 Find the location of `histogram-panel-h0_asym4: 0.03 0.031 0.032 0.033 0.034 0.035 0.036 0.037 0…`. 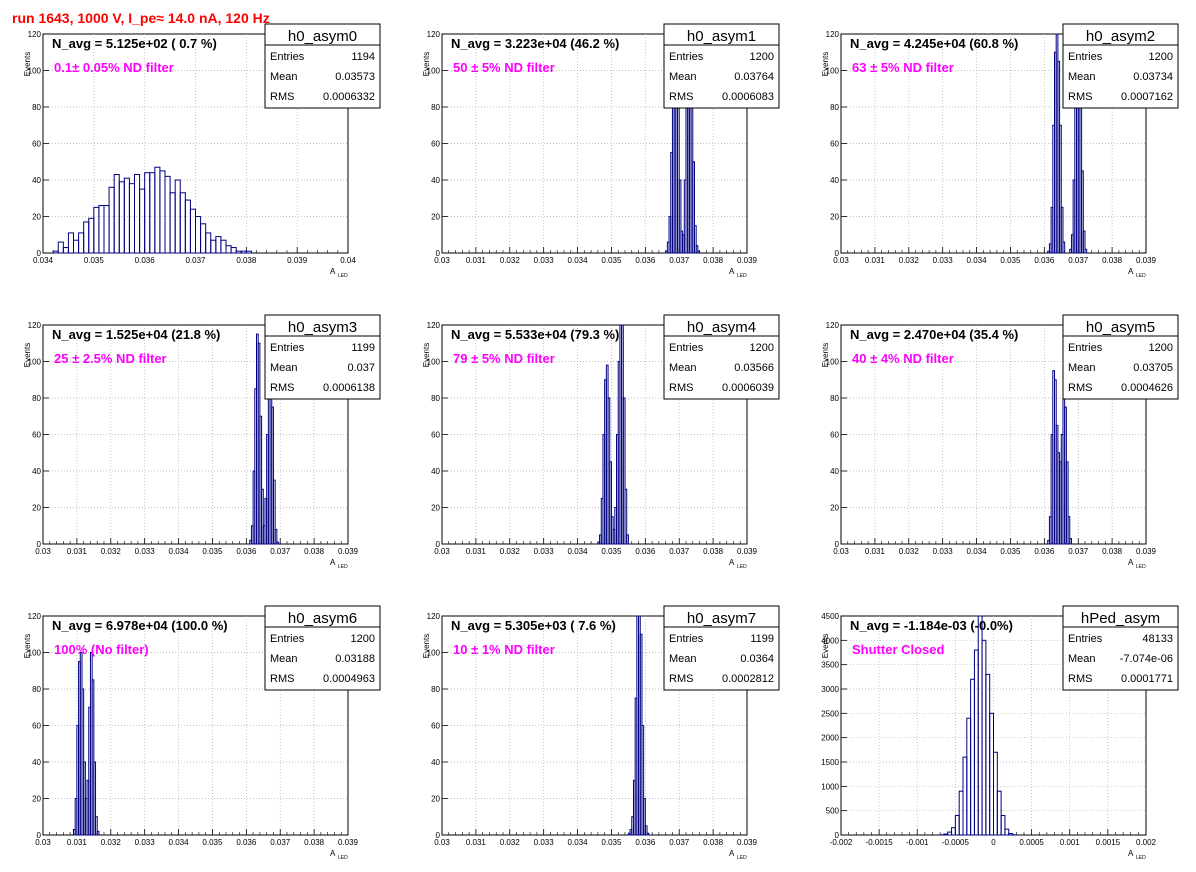

histogram-panel-h0_asym4: 0.03 0.031 0.032 0.033 0.034 0.035 0.036 0.037 0… is located at coordinates (601, 442).